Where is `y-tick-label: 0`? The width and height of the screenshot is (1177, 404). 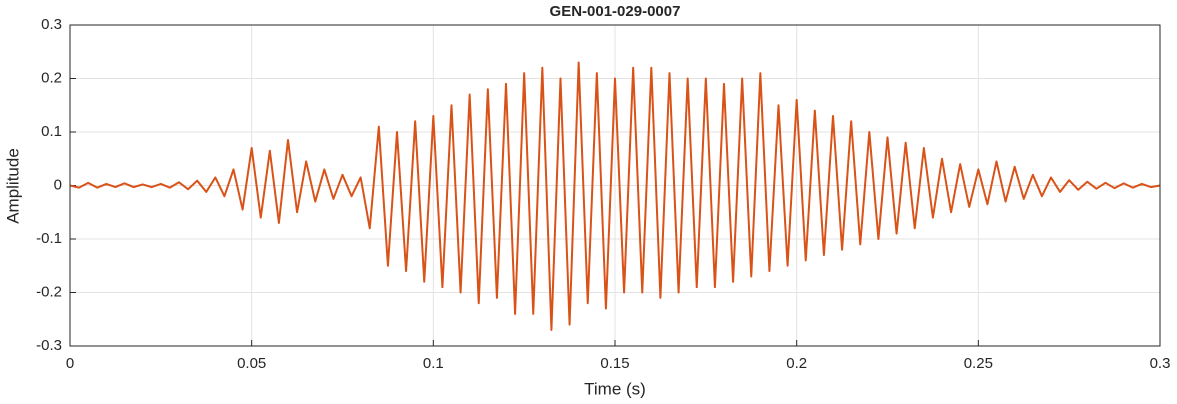
y-tick-label: 0 is located at coordinates (58, 184).